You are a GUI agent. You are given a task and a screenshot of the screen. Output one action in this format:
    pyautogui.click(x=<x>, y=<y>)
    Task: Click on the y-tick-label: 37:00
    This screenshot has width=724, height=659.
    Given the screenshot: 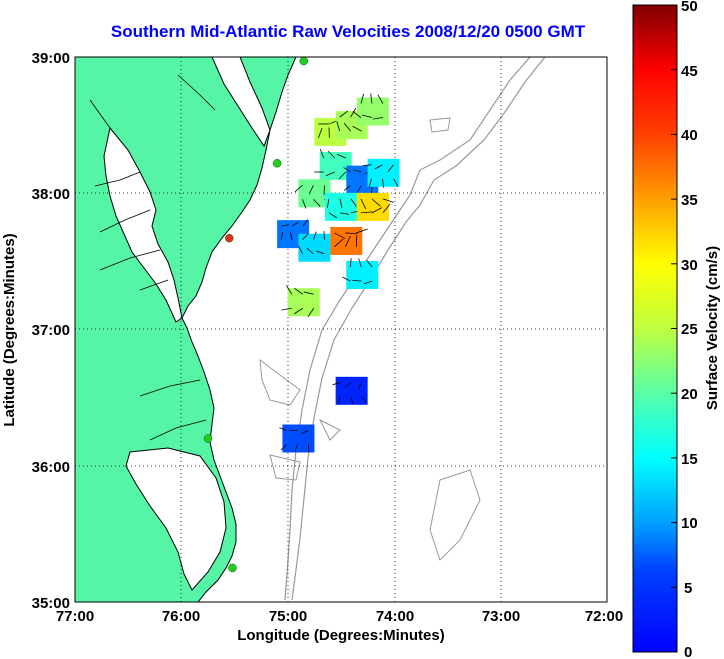 What is the action you would take?
    pyautogui.click(x=51, y=330)
    